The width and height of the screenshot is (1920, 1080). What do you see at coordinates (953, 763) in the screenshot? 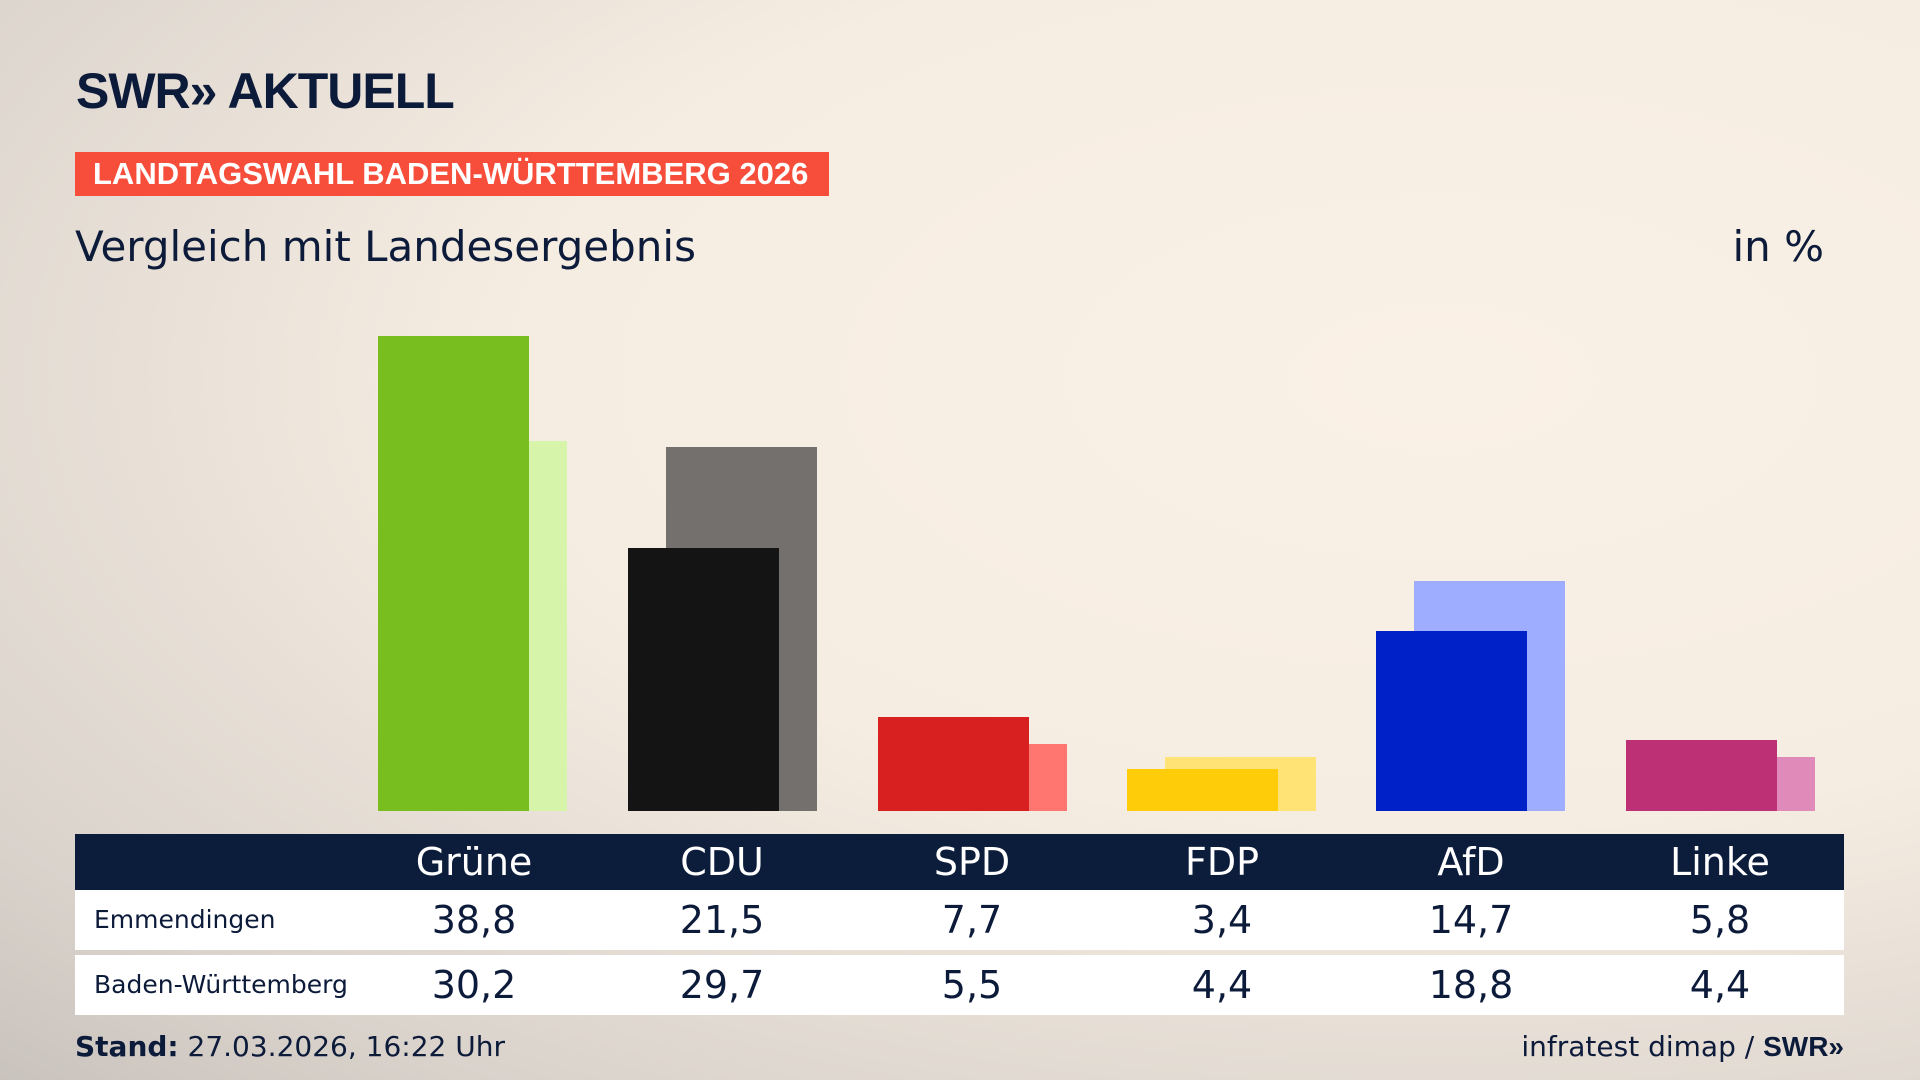
I see `bar-wahlkreis-spd` at bounding box center [953, 763].